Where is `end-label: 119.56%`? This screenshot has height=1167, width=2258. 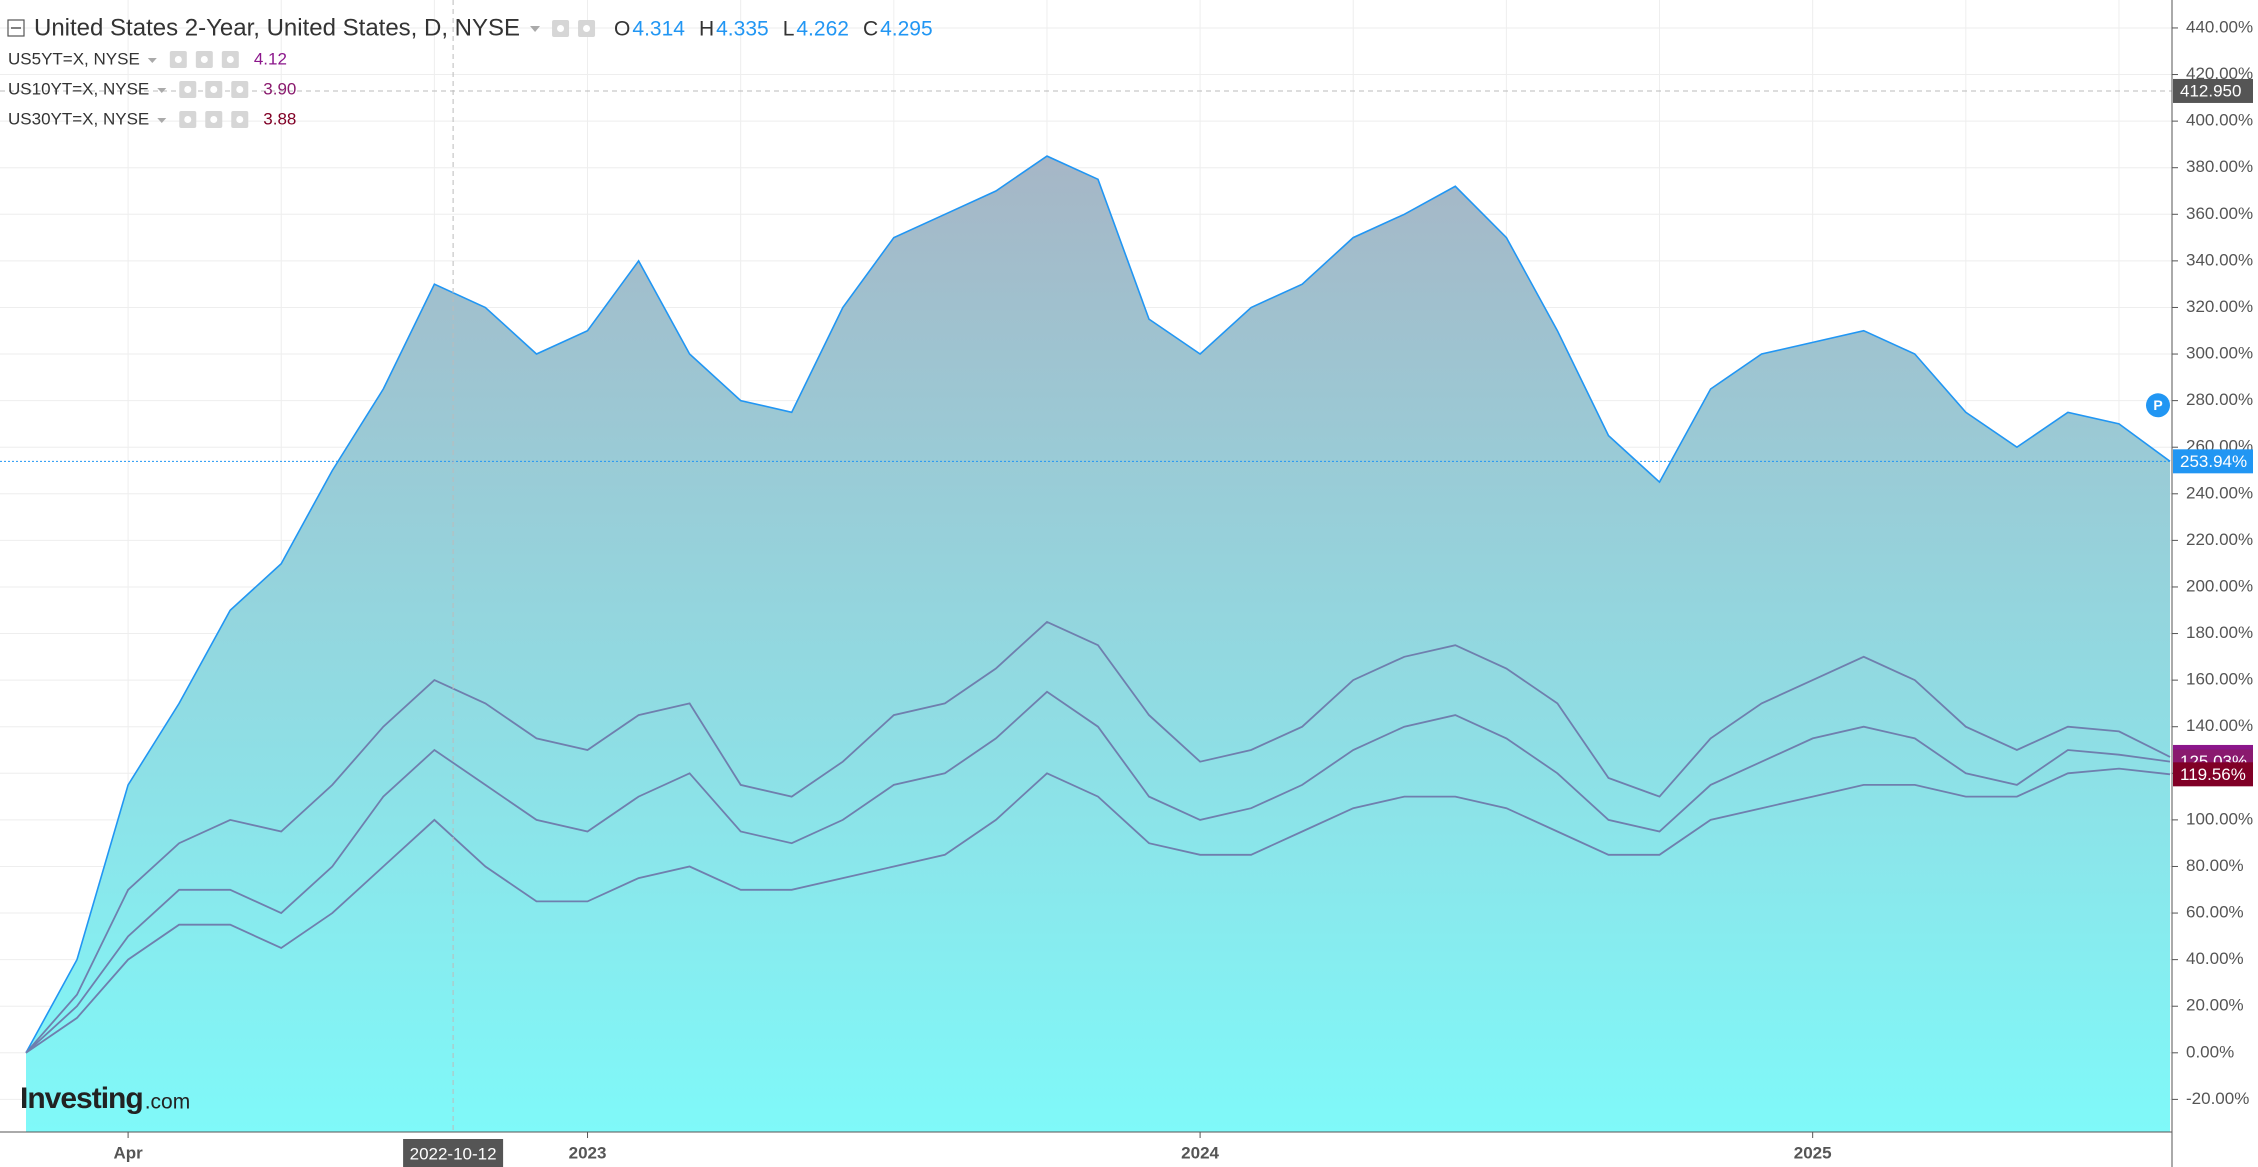 end-label: 119.56% is located at coordinates (2213, 774).